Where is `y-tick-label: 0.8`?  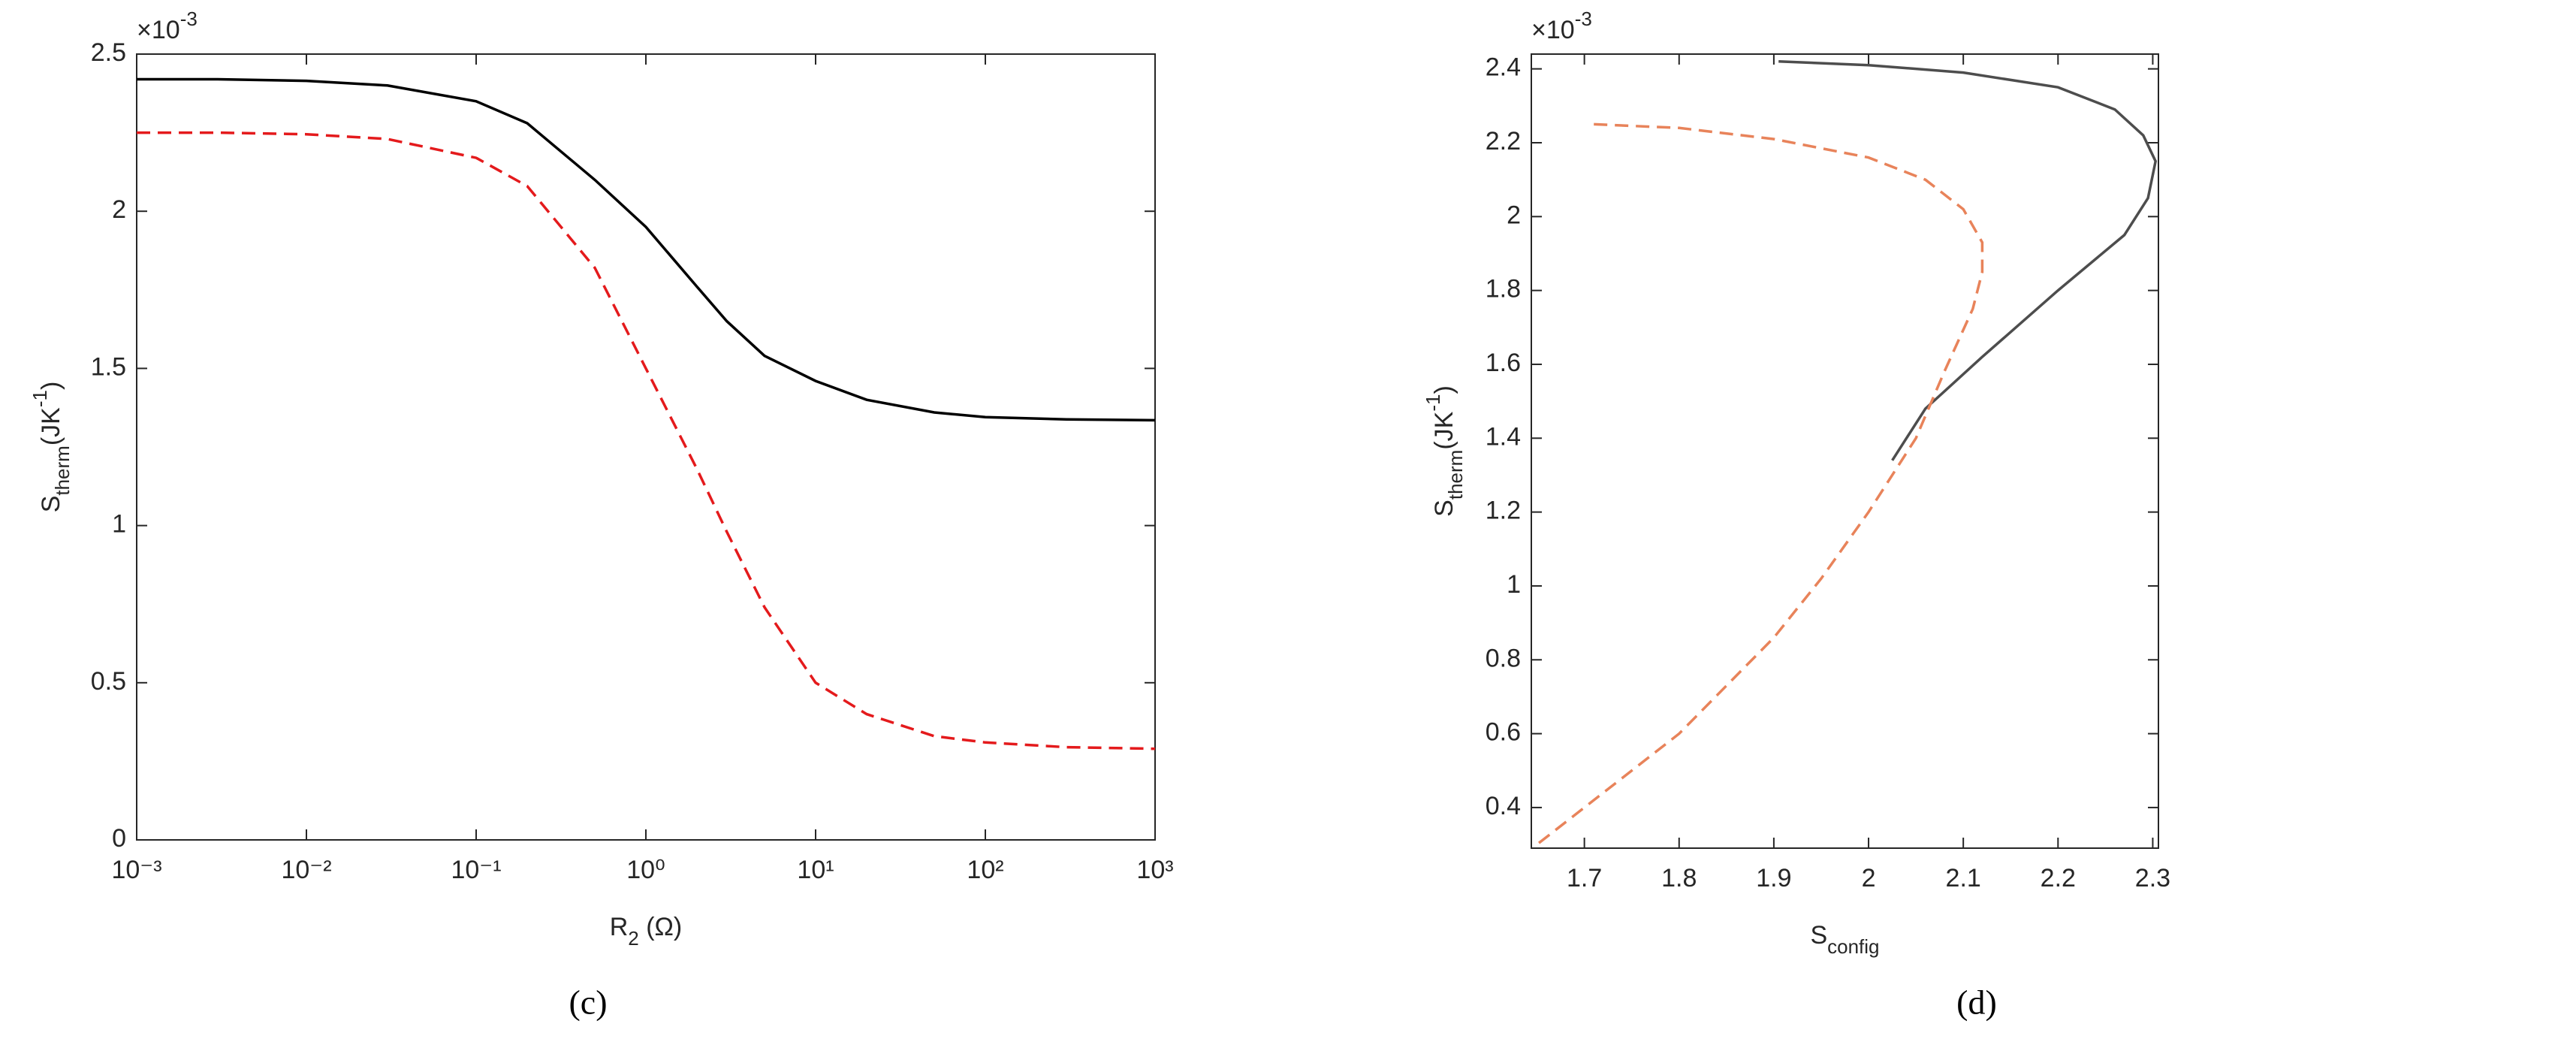
y-tick-label: 0.8 is located at coordinates (1503, 658).